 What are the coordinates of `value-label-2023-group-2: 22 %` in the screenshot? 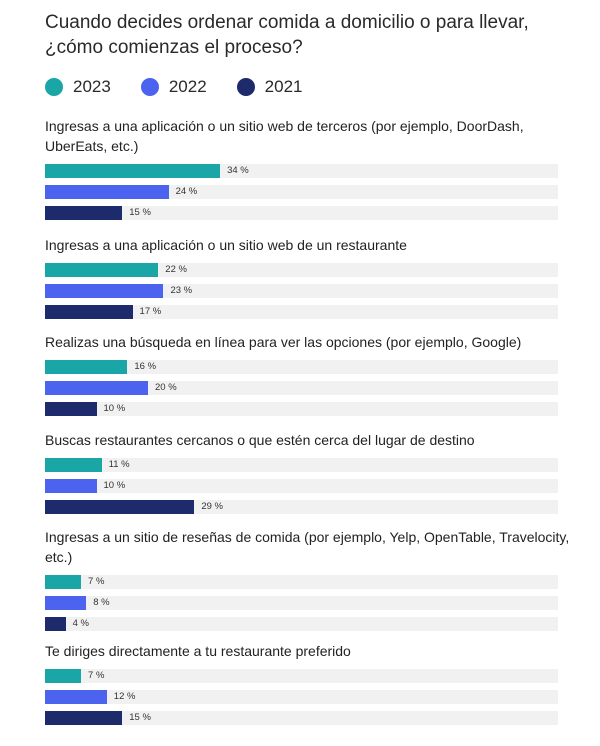 It's located at (176, 269).